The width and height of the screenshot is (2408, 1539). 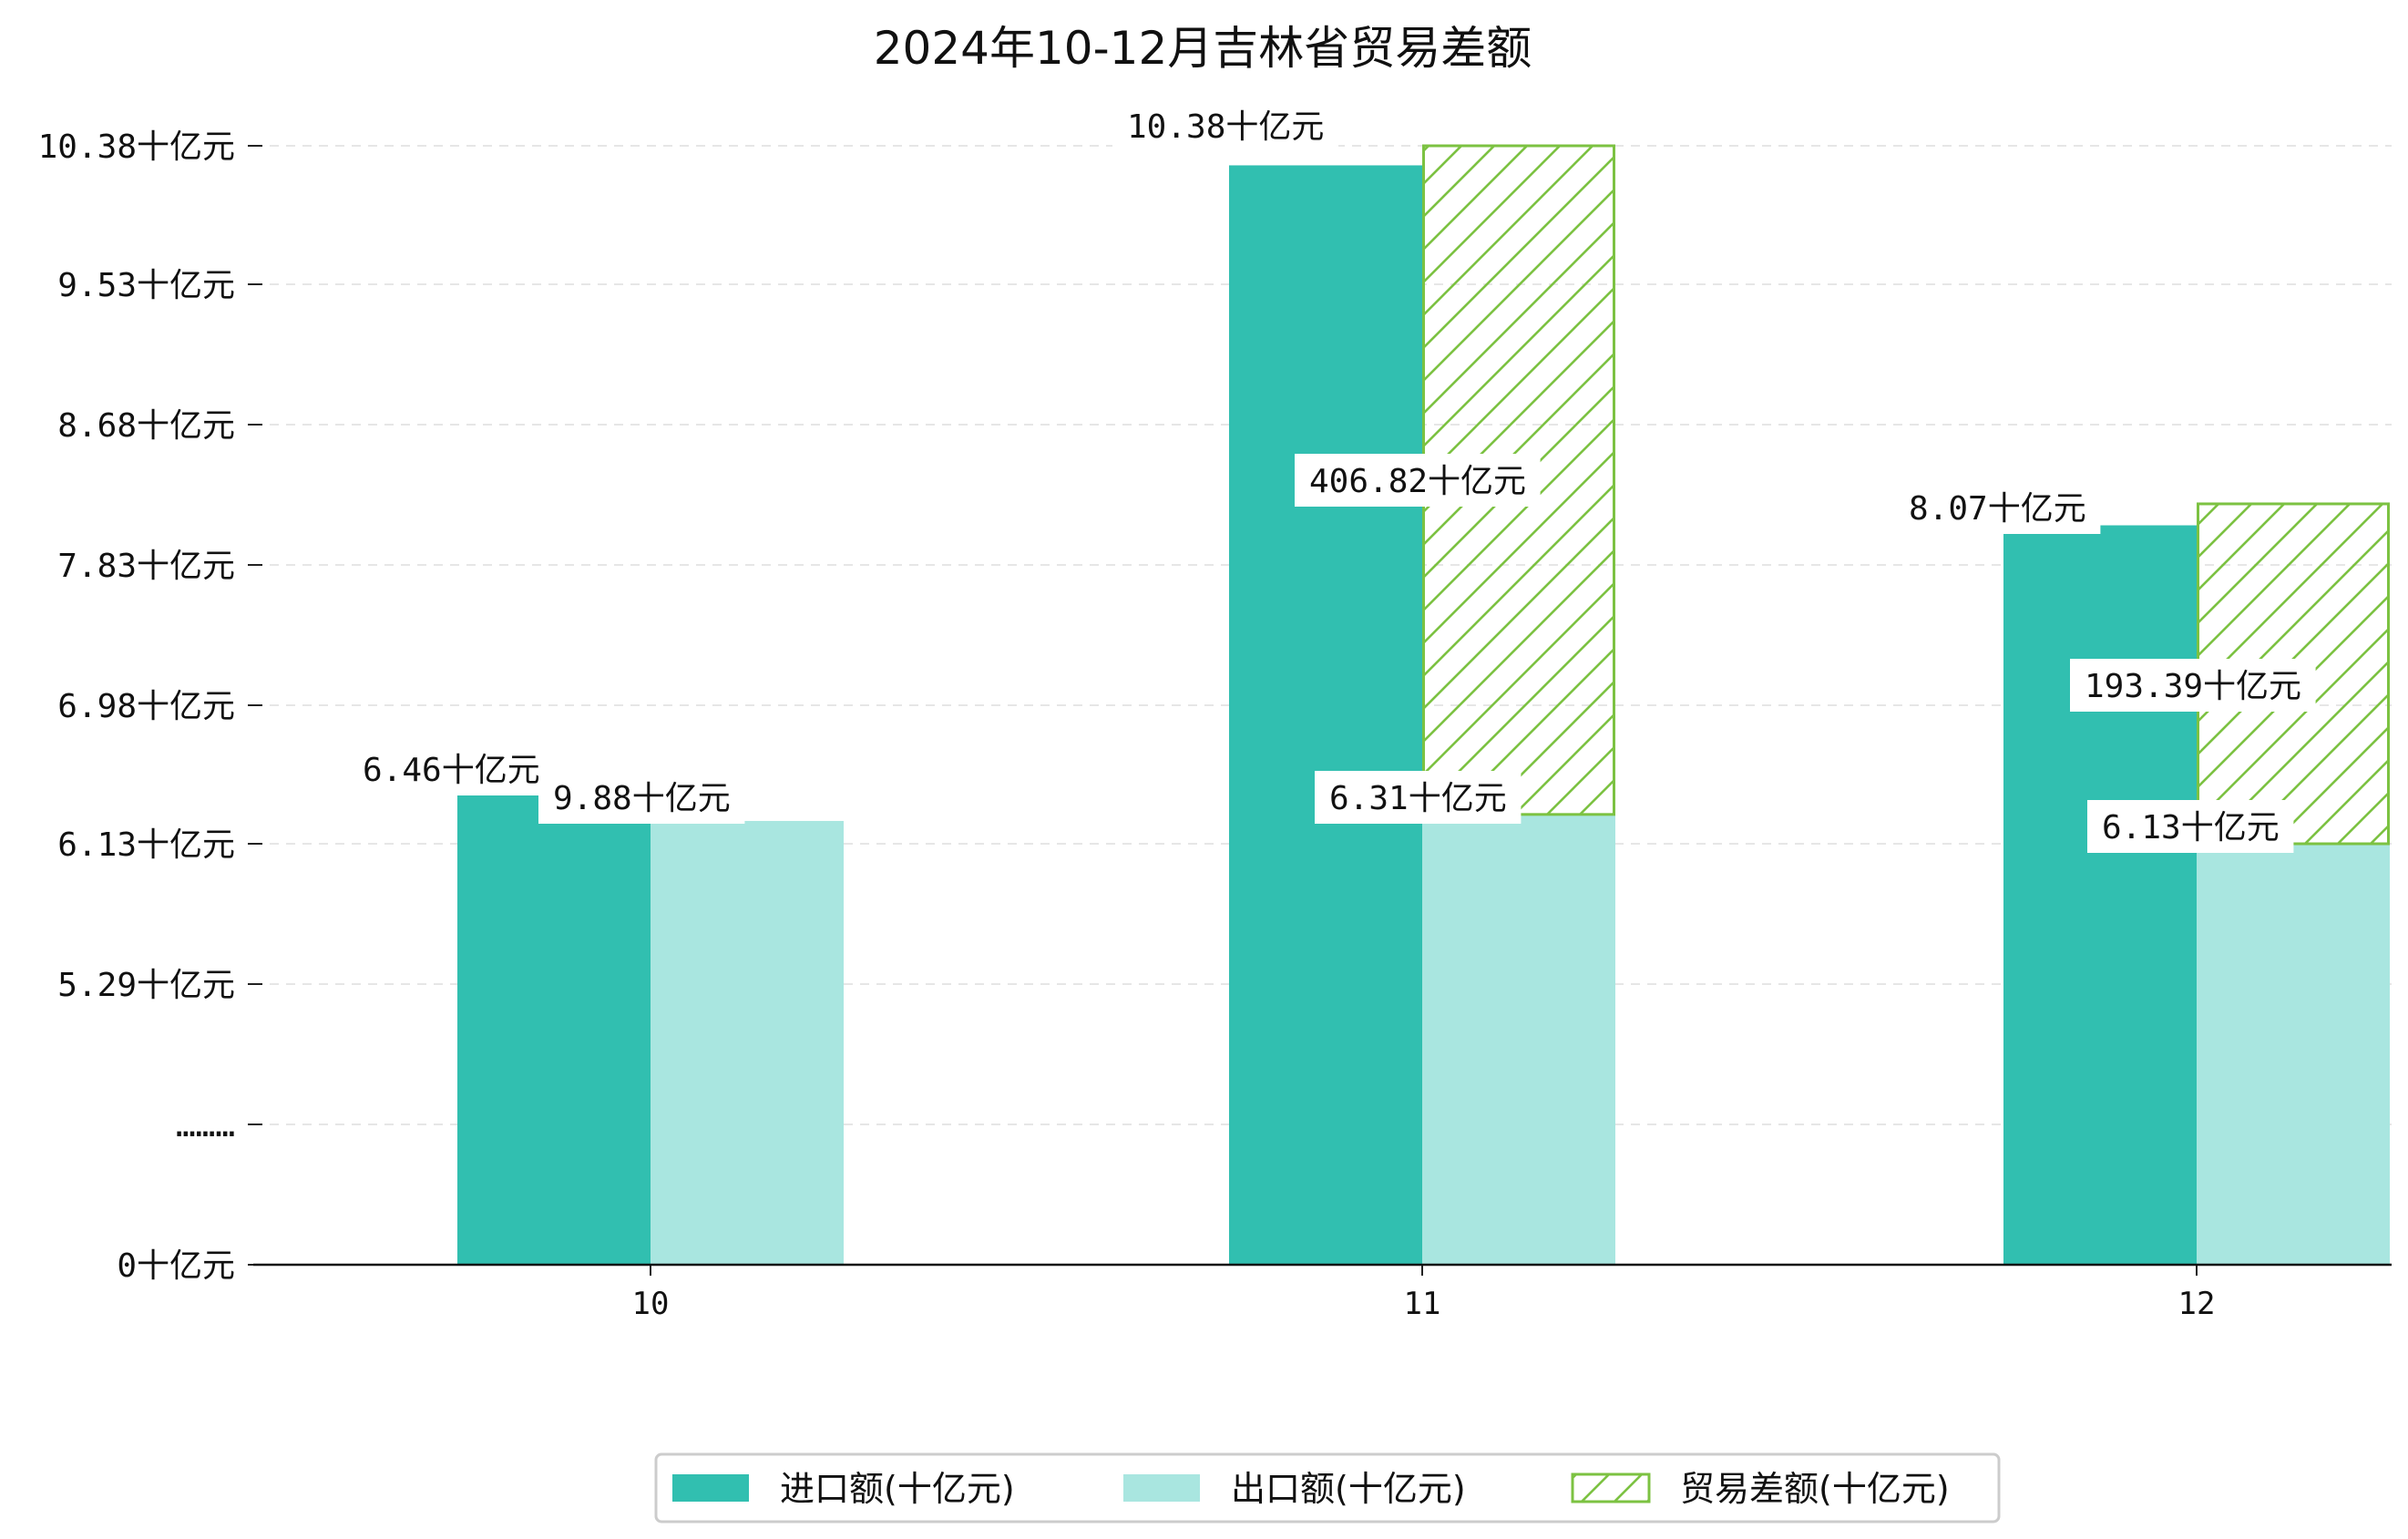 I want to click on export-data-label: 6.13十亿元, so click(x=2190, y=827).